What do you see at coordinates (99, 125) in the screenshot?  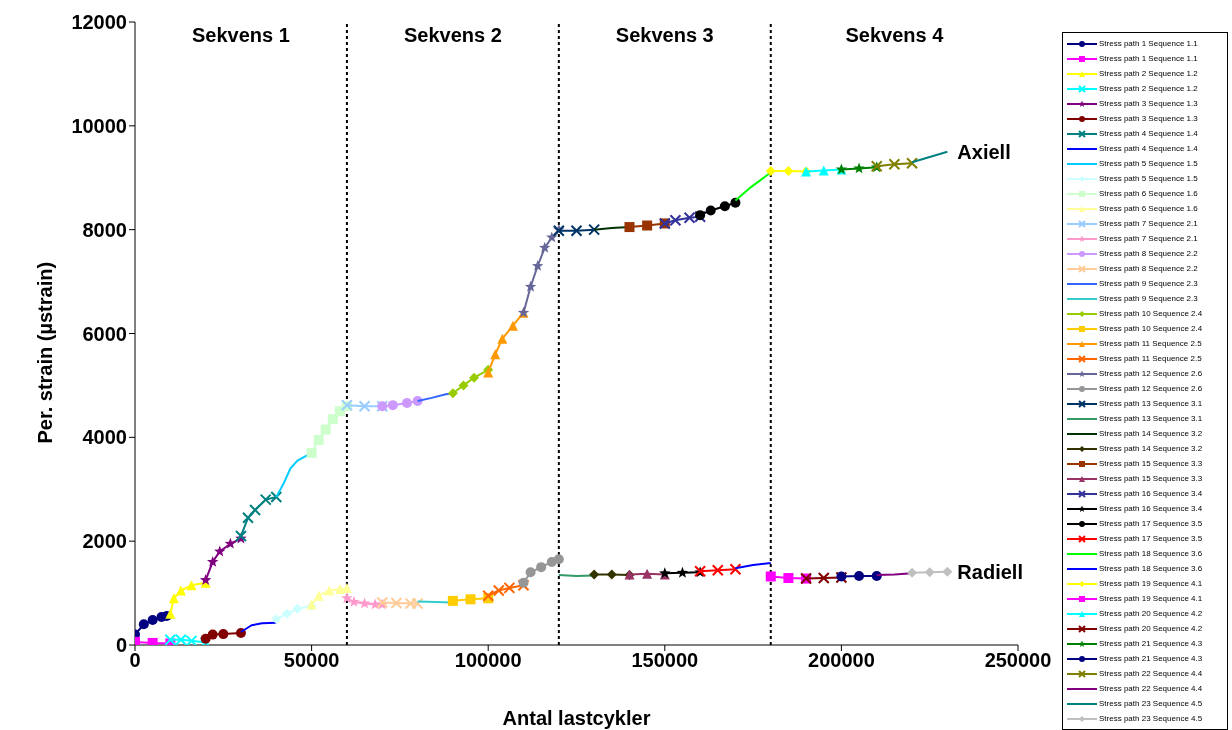 I see `y-tick-label: 10000` at bounding box center [99, 125].